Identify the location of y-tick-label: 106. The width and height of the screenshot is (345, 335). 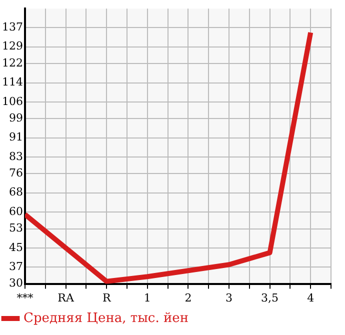
(12, 101).